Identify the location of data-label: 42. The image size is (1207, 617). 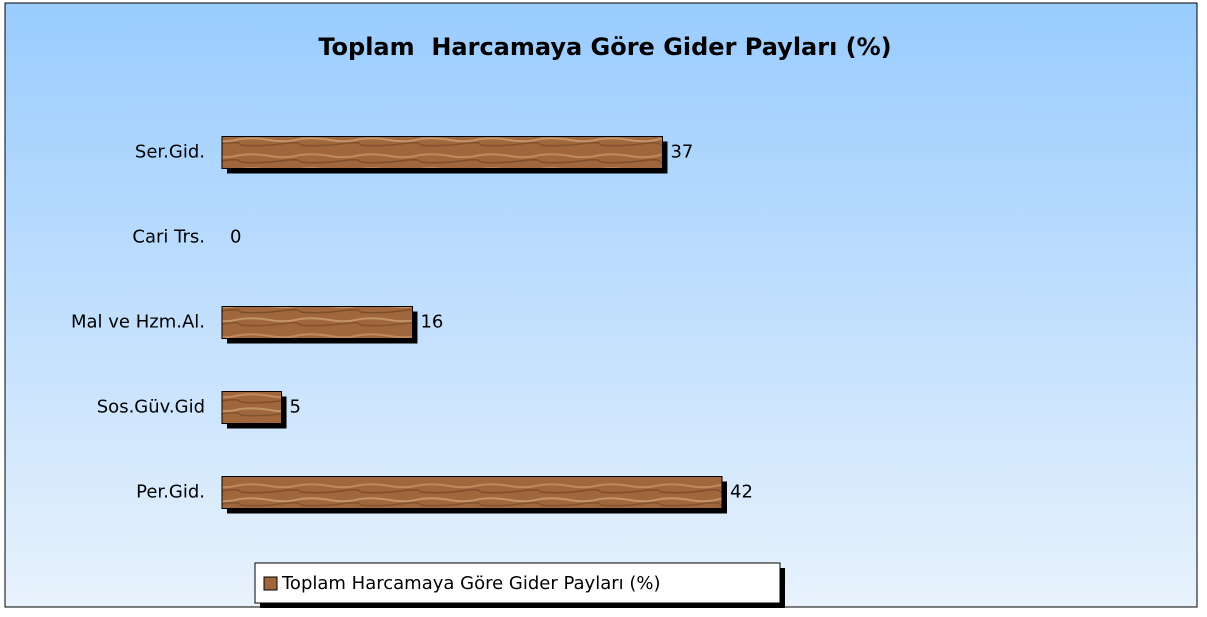
(741, 492).